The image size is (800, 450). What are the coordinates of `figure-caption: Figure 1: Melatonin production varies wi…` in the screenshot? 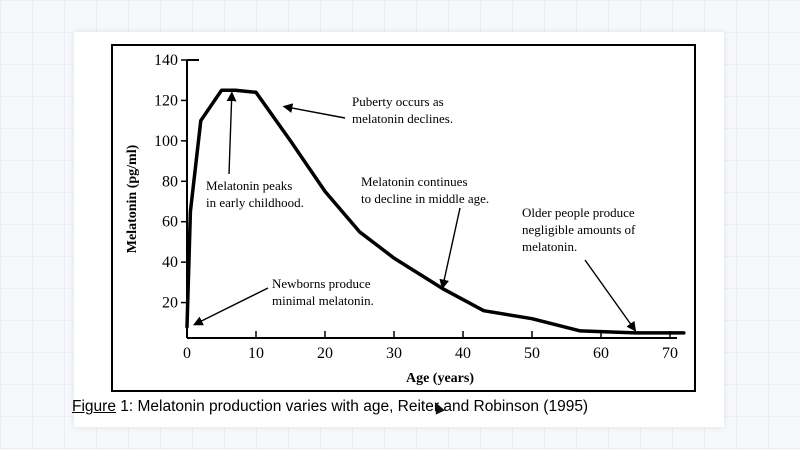 It's located at (402, 407).